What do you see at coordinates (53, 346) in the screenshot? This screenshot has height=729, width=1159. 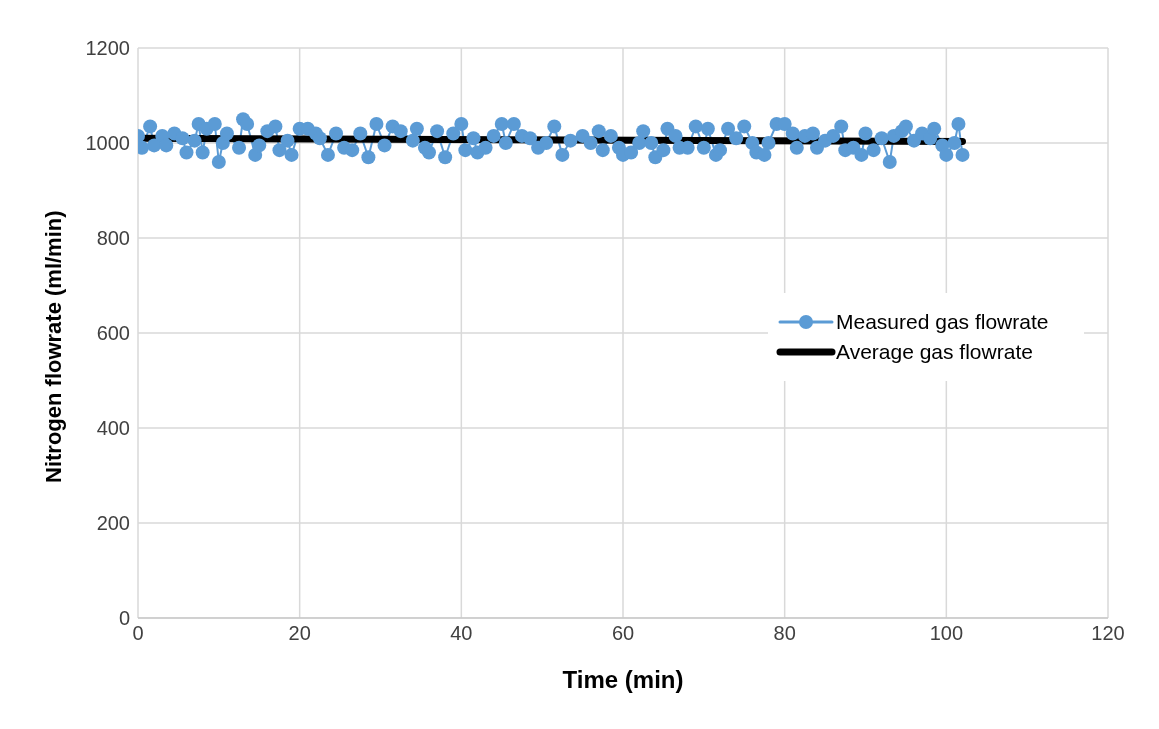 I see `y-axis-title: Nitrogen flowrate (ml/min)` at bounding box center [53, 346].